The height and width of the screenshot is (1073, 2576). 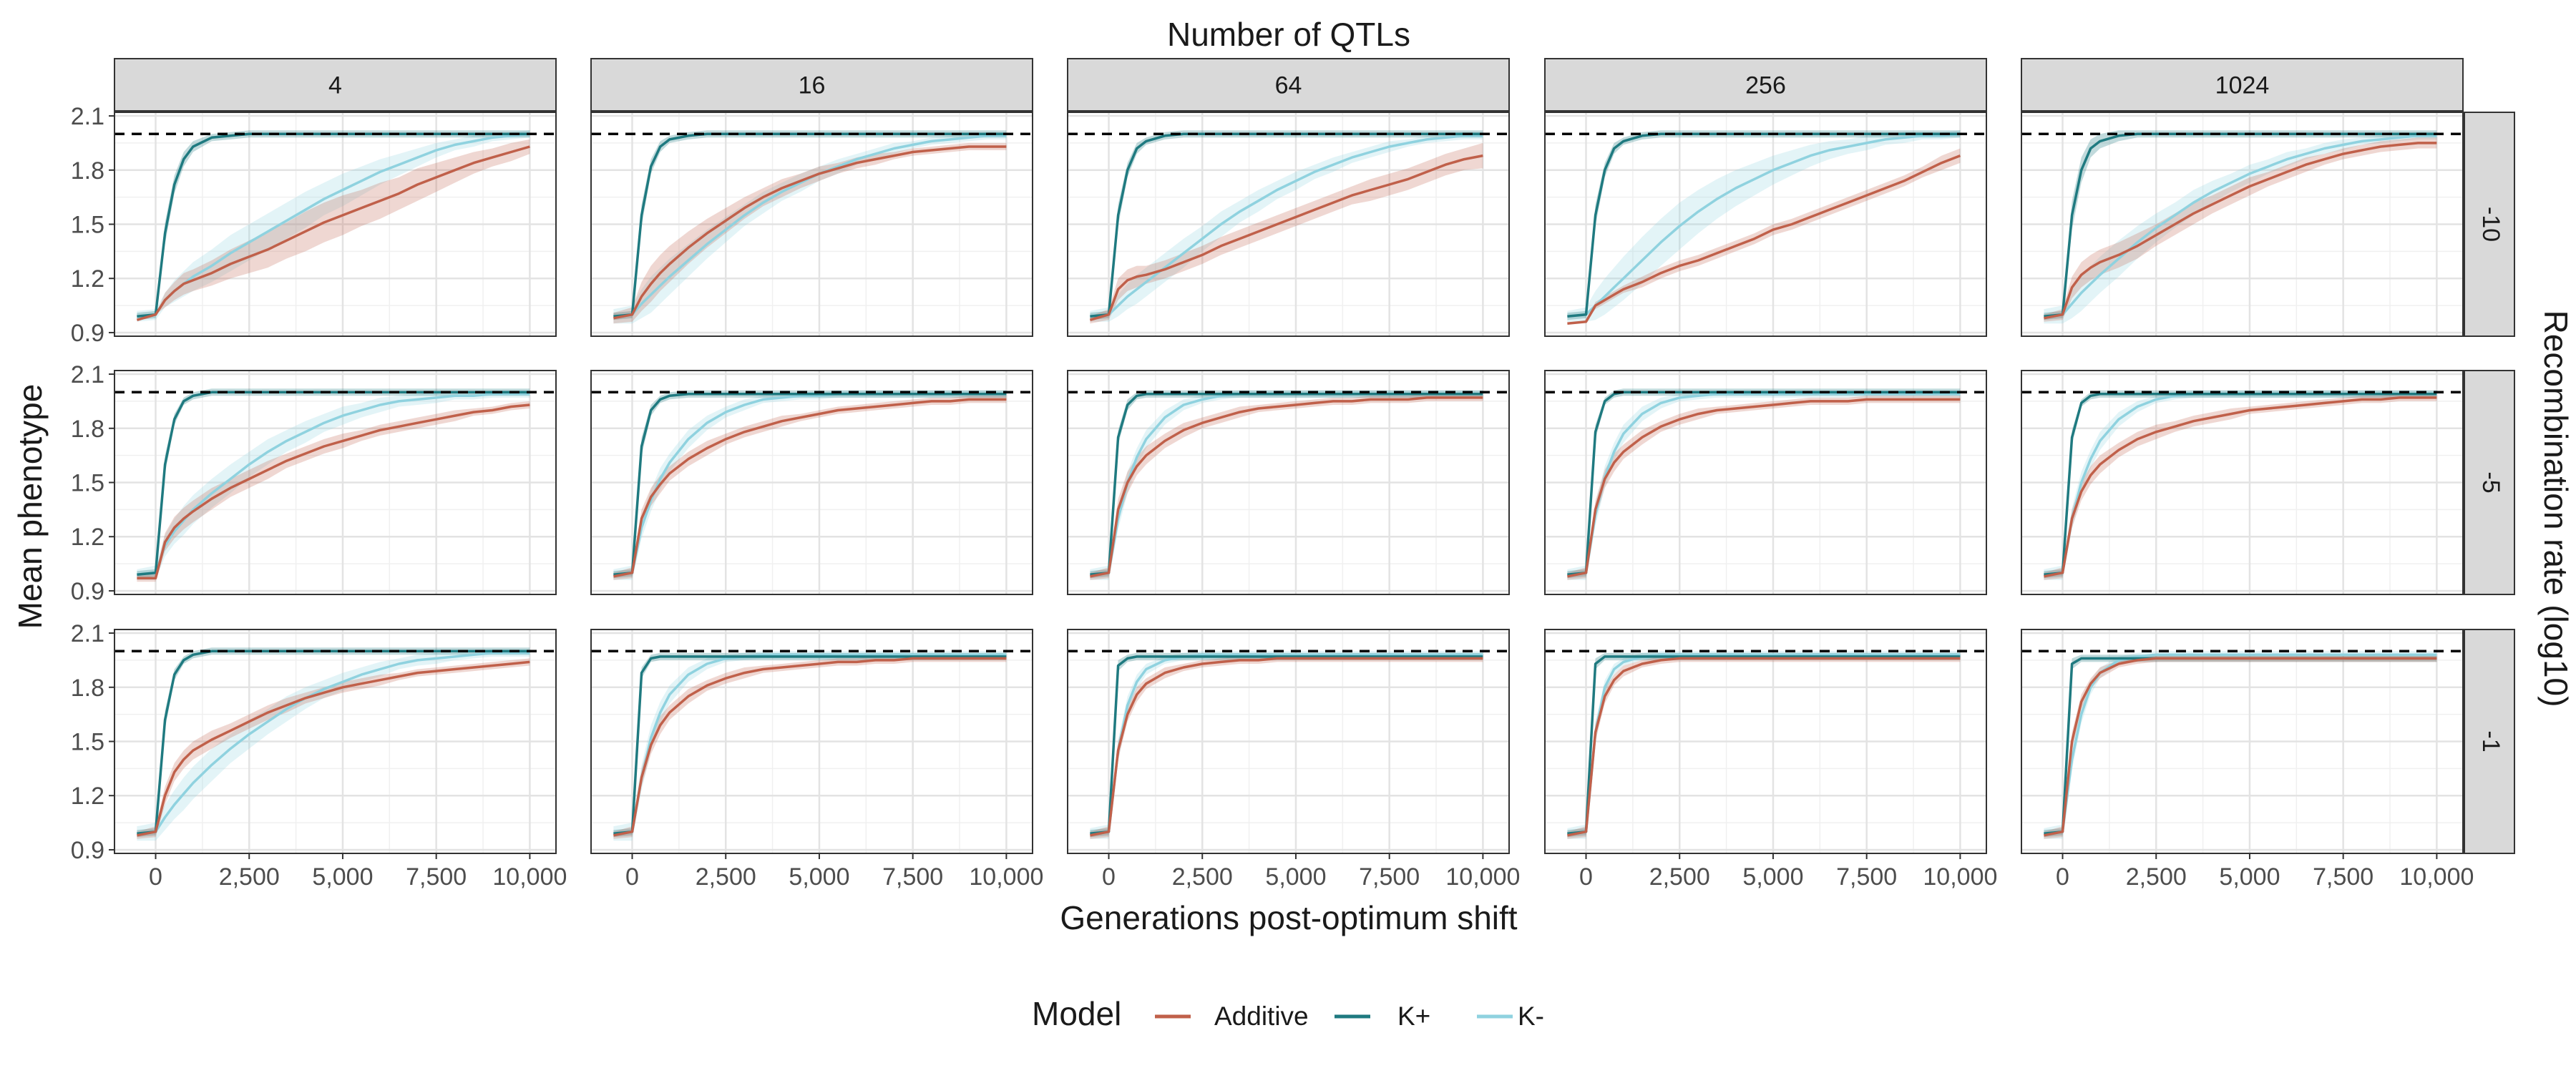 What do you see at coordinates (1531, 1016) in the screenshot?
I see `legend-label-k-minus: K-` at bounding box center [1531, 1016].